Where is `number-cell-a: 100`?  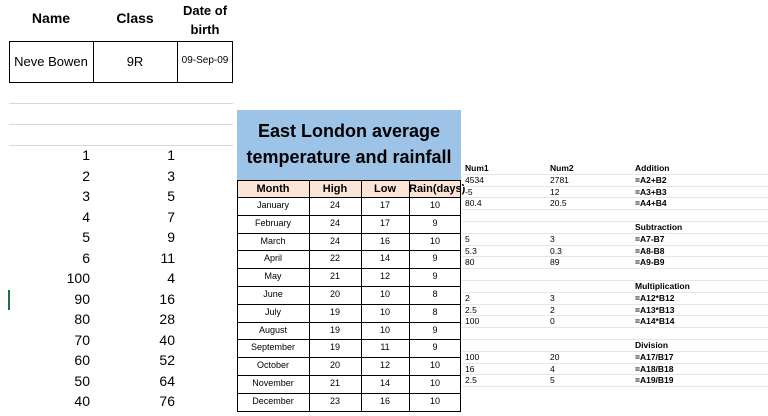
number-cell-a: 100 is located at coordinates (78, 278).